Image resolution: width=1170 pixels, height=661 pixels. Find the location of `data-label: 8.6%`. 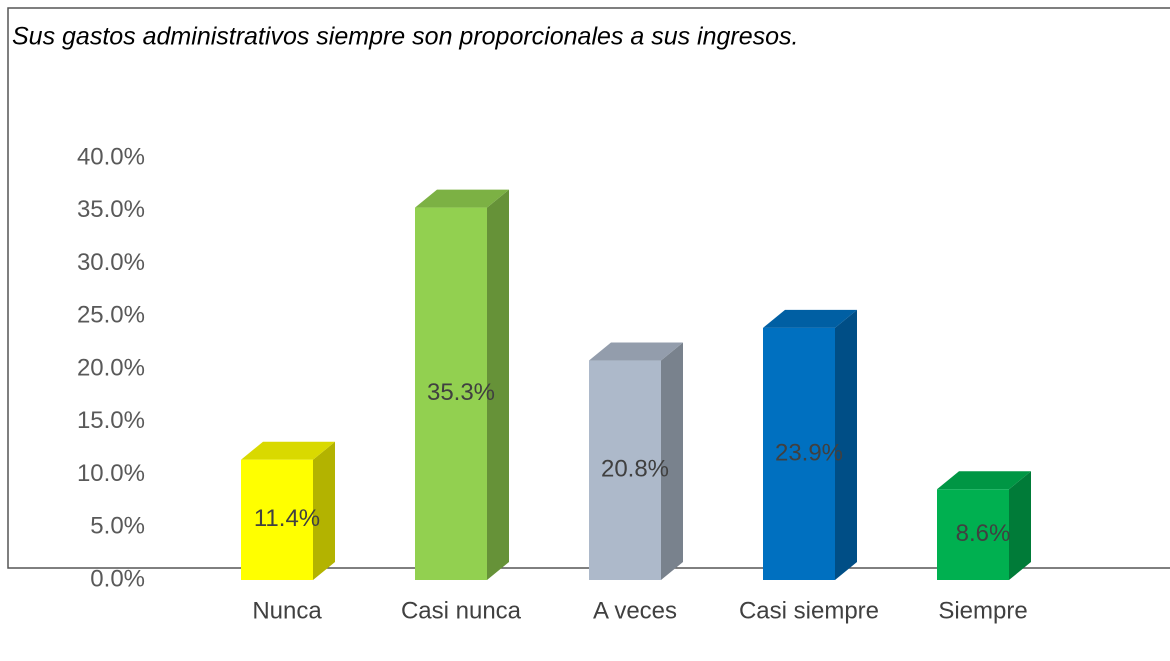

data-label: 8.6% is located at coordinates (983, 533).